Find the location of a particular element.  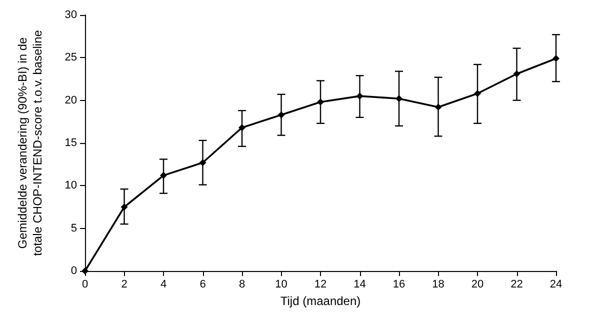

y-axis-title: Gemiddelde verandering (90%-BI) in de totale CHOP-INTEND-score t.o.v. baseline is located at coordinates (30, 143).